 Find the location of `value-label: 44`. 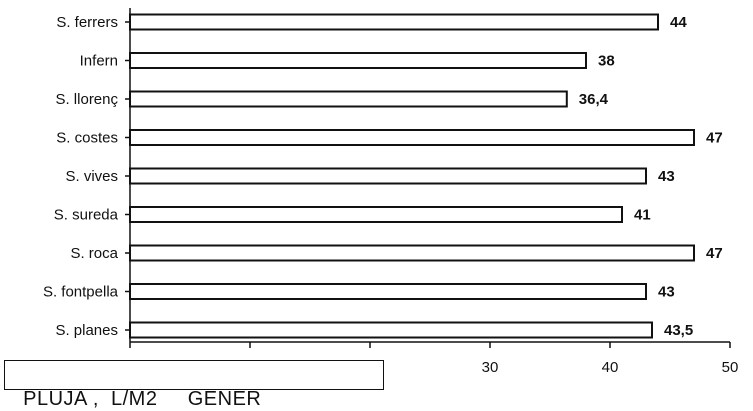

value-label: 44 is located at coordinates (678, 22).